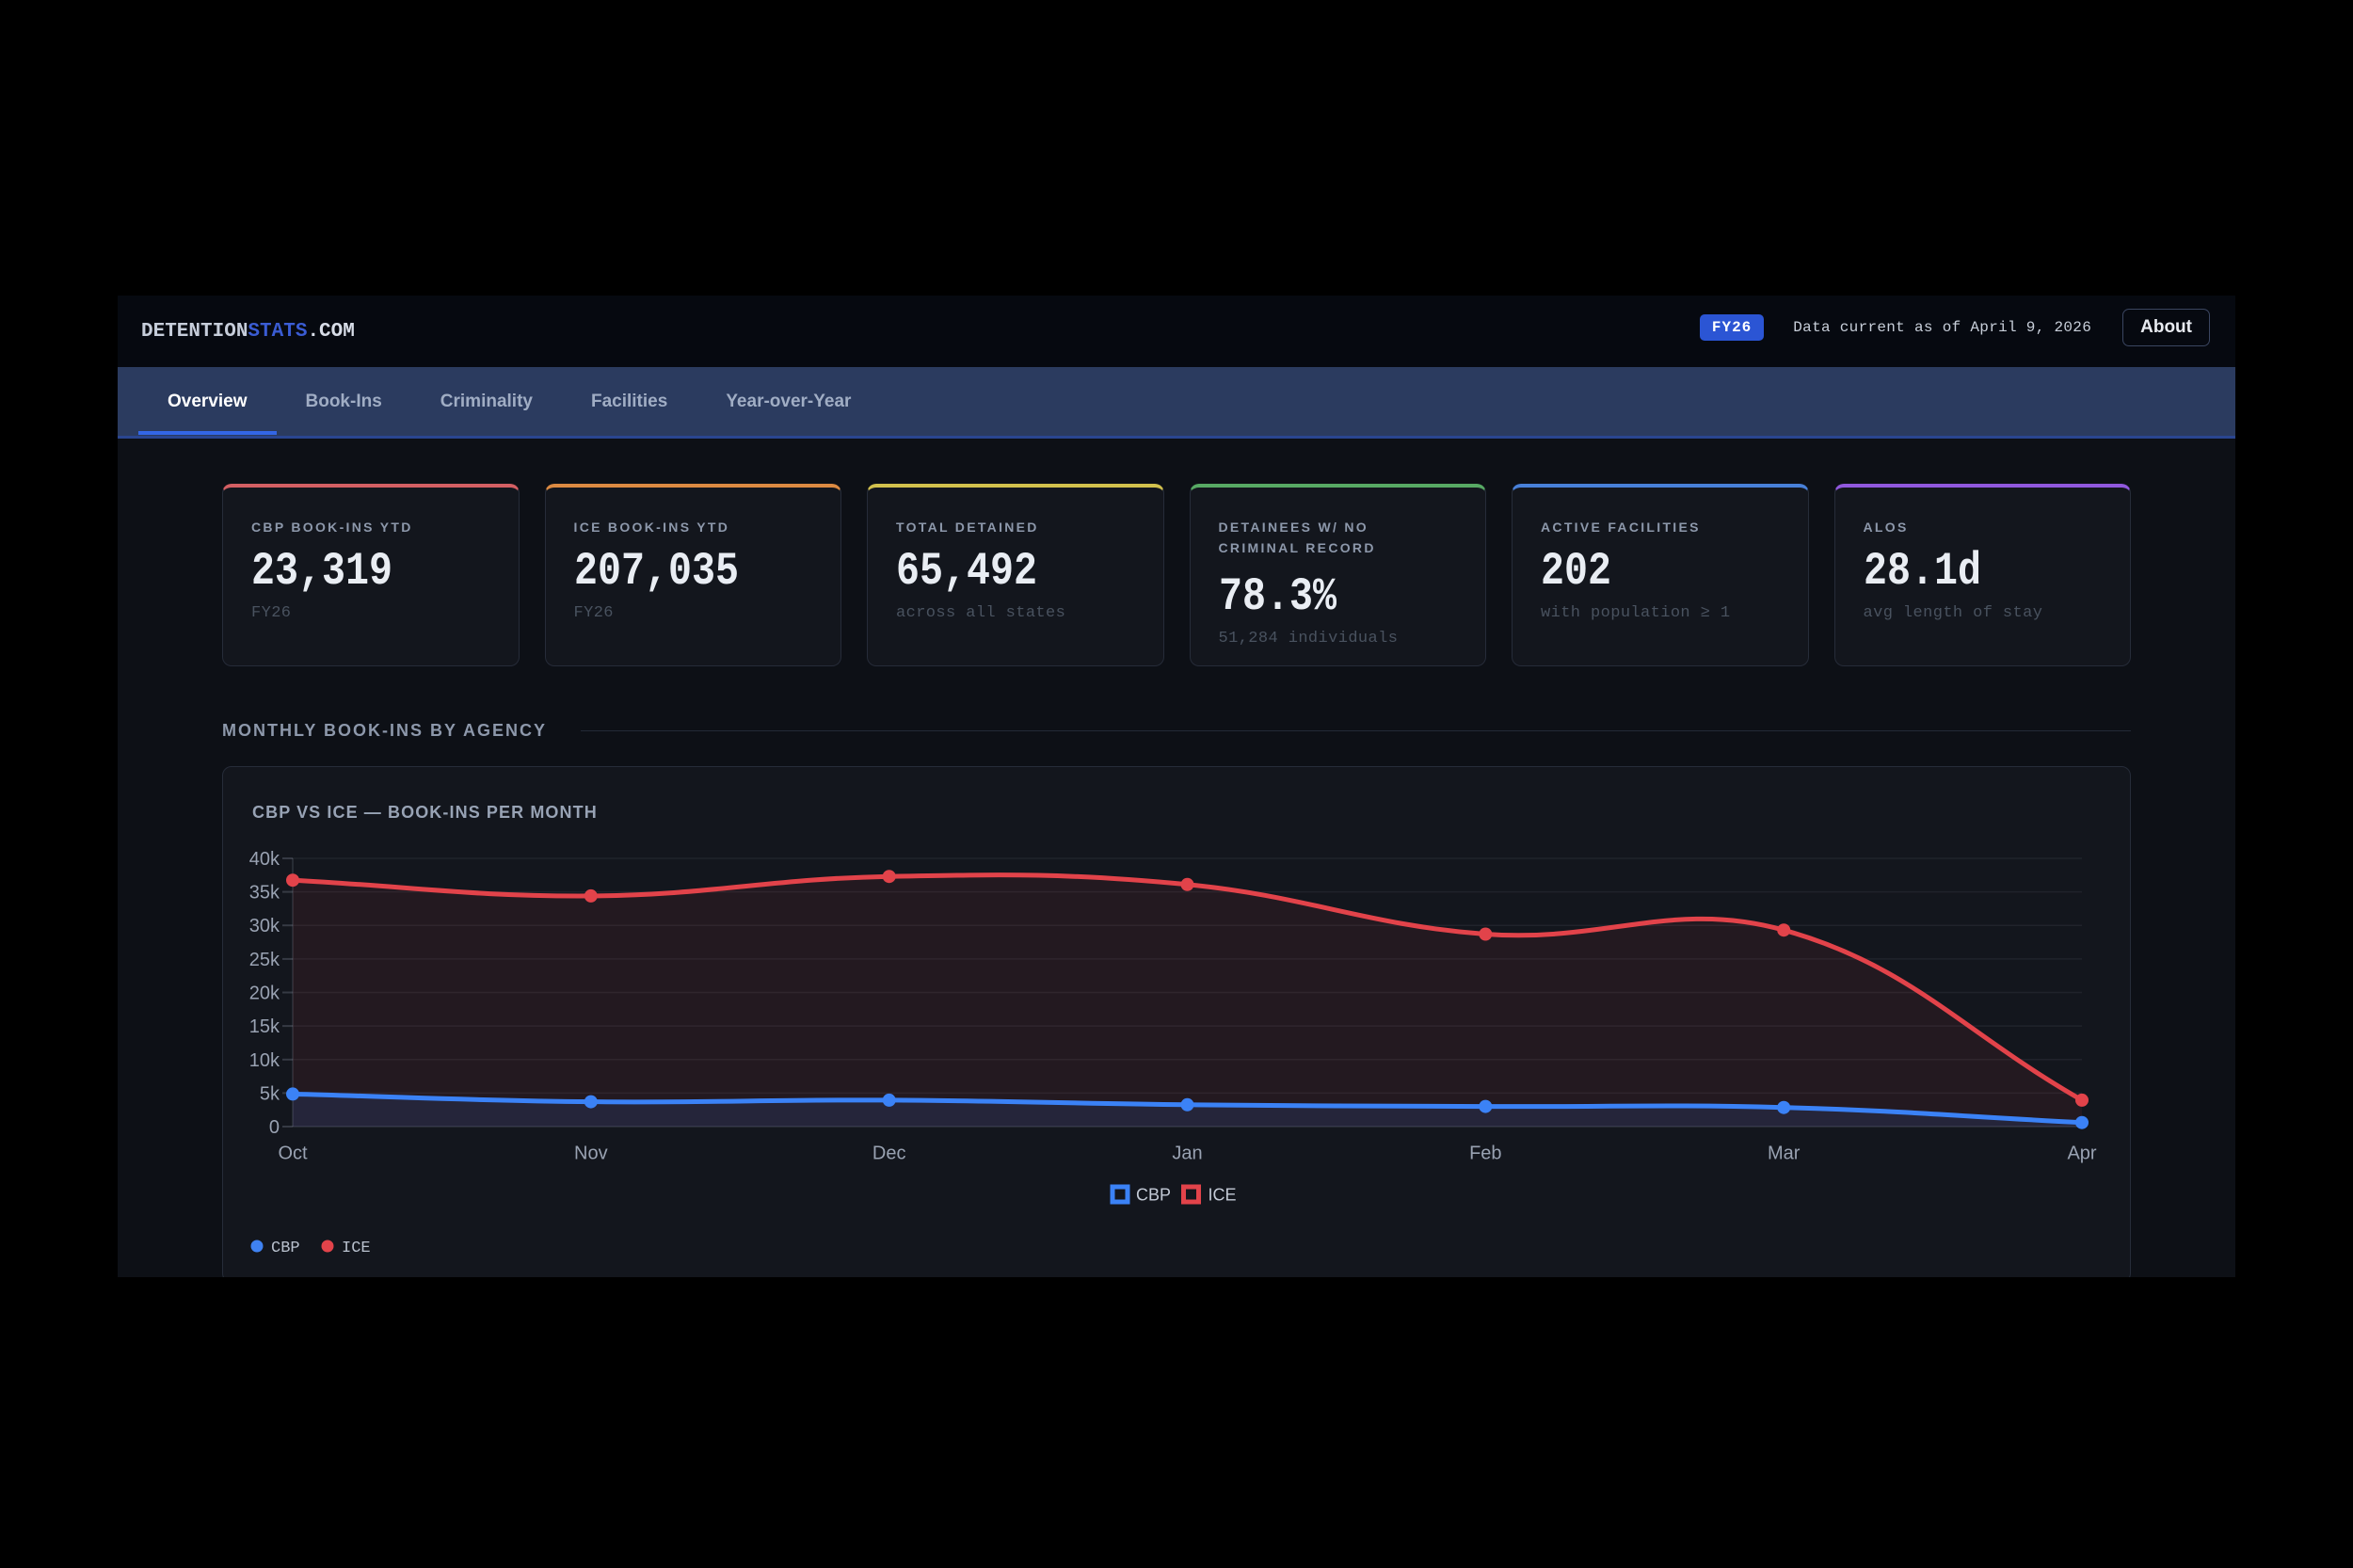 The height and width of the screenshot is (1568, 2353). I want to click on svg-text: 5k, so click(270, 1093).